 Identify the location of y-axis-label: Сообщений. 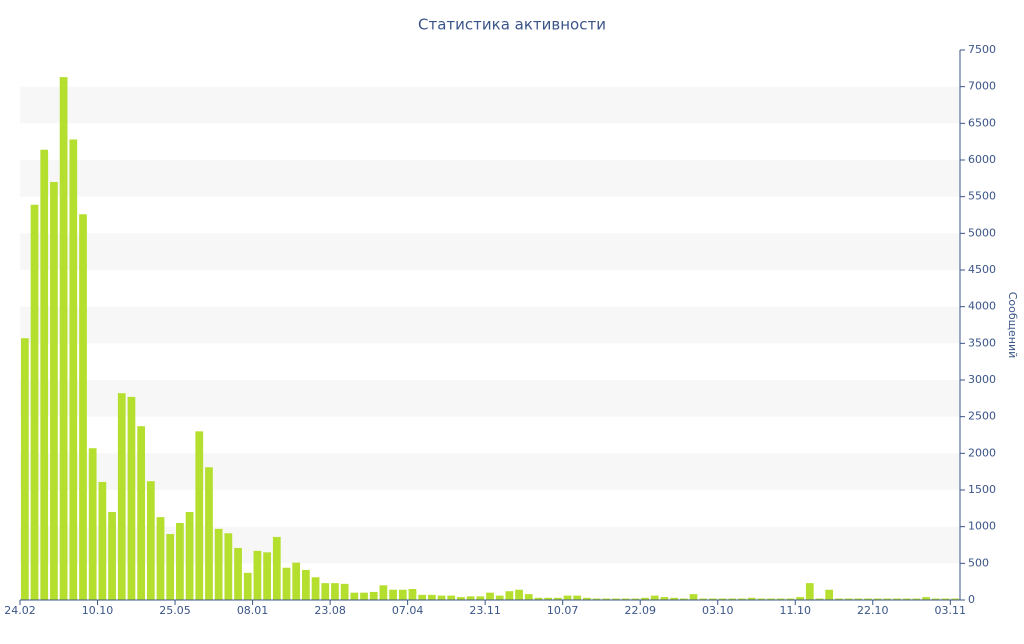
(1012, 325).